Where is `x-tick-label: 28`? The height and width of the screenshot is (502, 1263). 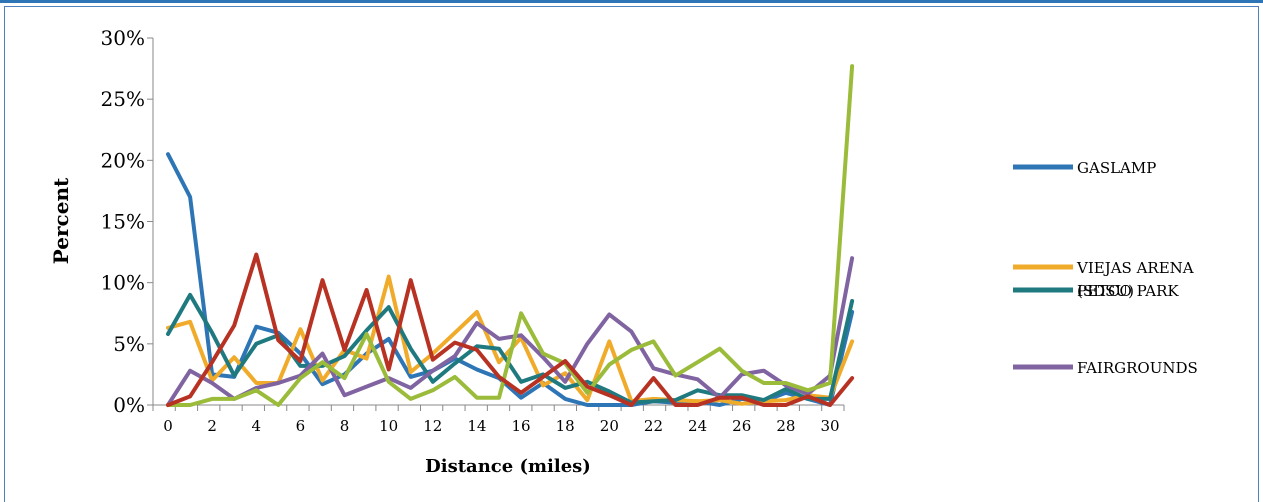 x-tick-label: 28 is located at coordinates (785, 426).